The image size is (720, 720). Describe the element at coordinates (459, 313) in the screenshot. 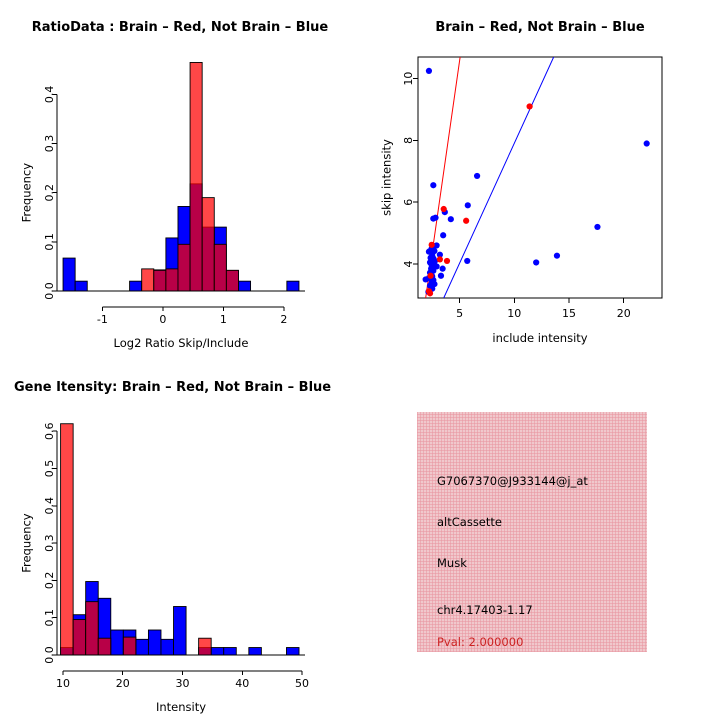

I see `x-tick-label: 5` at that location.